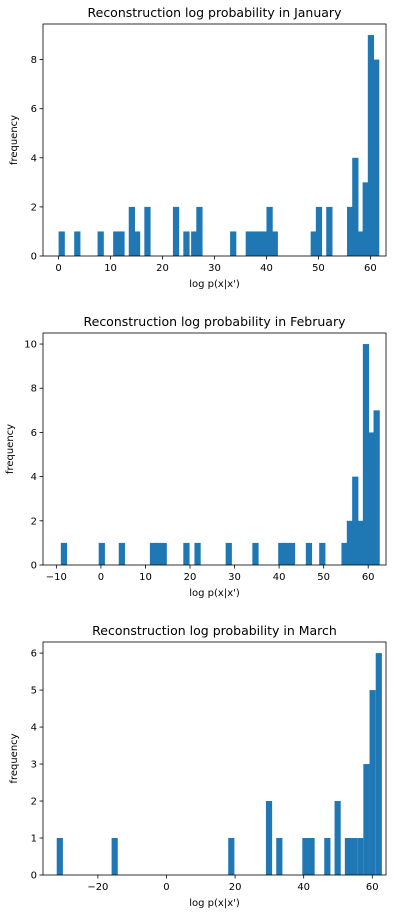 This screenshot has width=398, height=913. Describe the element at coordinates (34, 389) in the screenshot. I see `y-tick-label: 8` at that location.